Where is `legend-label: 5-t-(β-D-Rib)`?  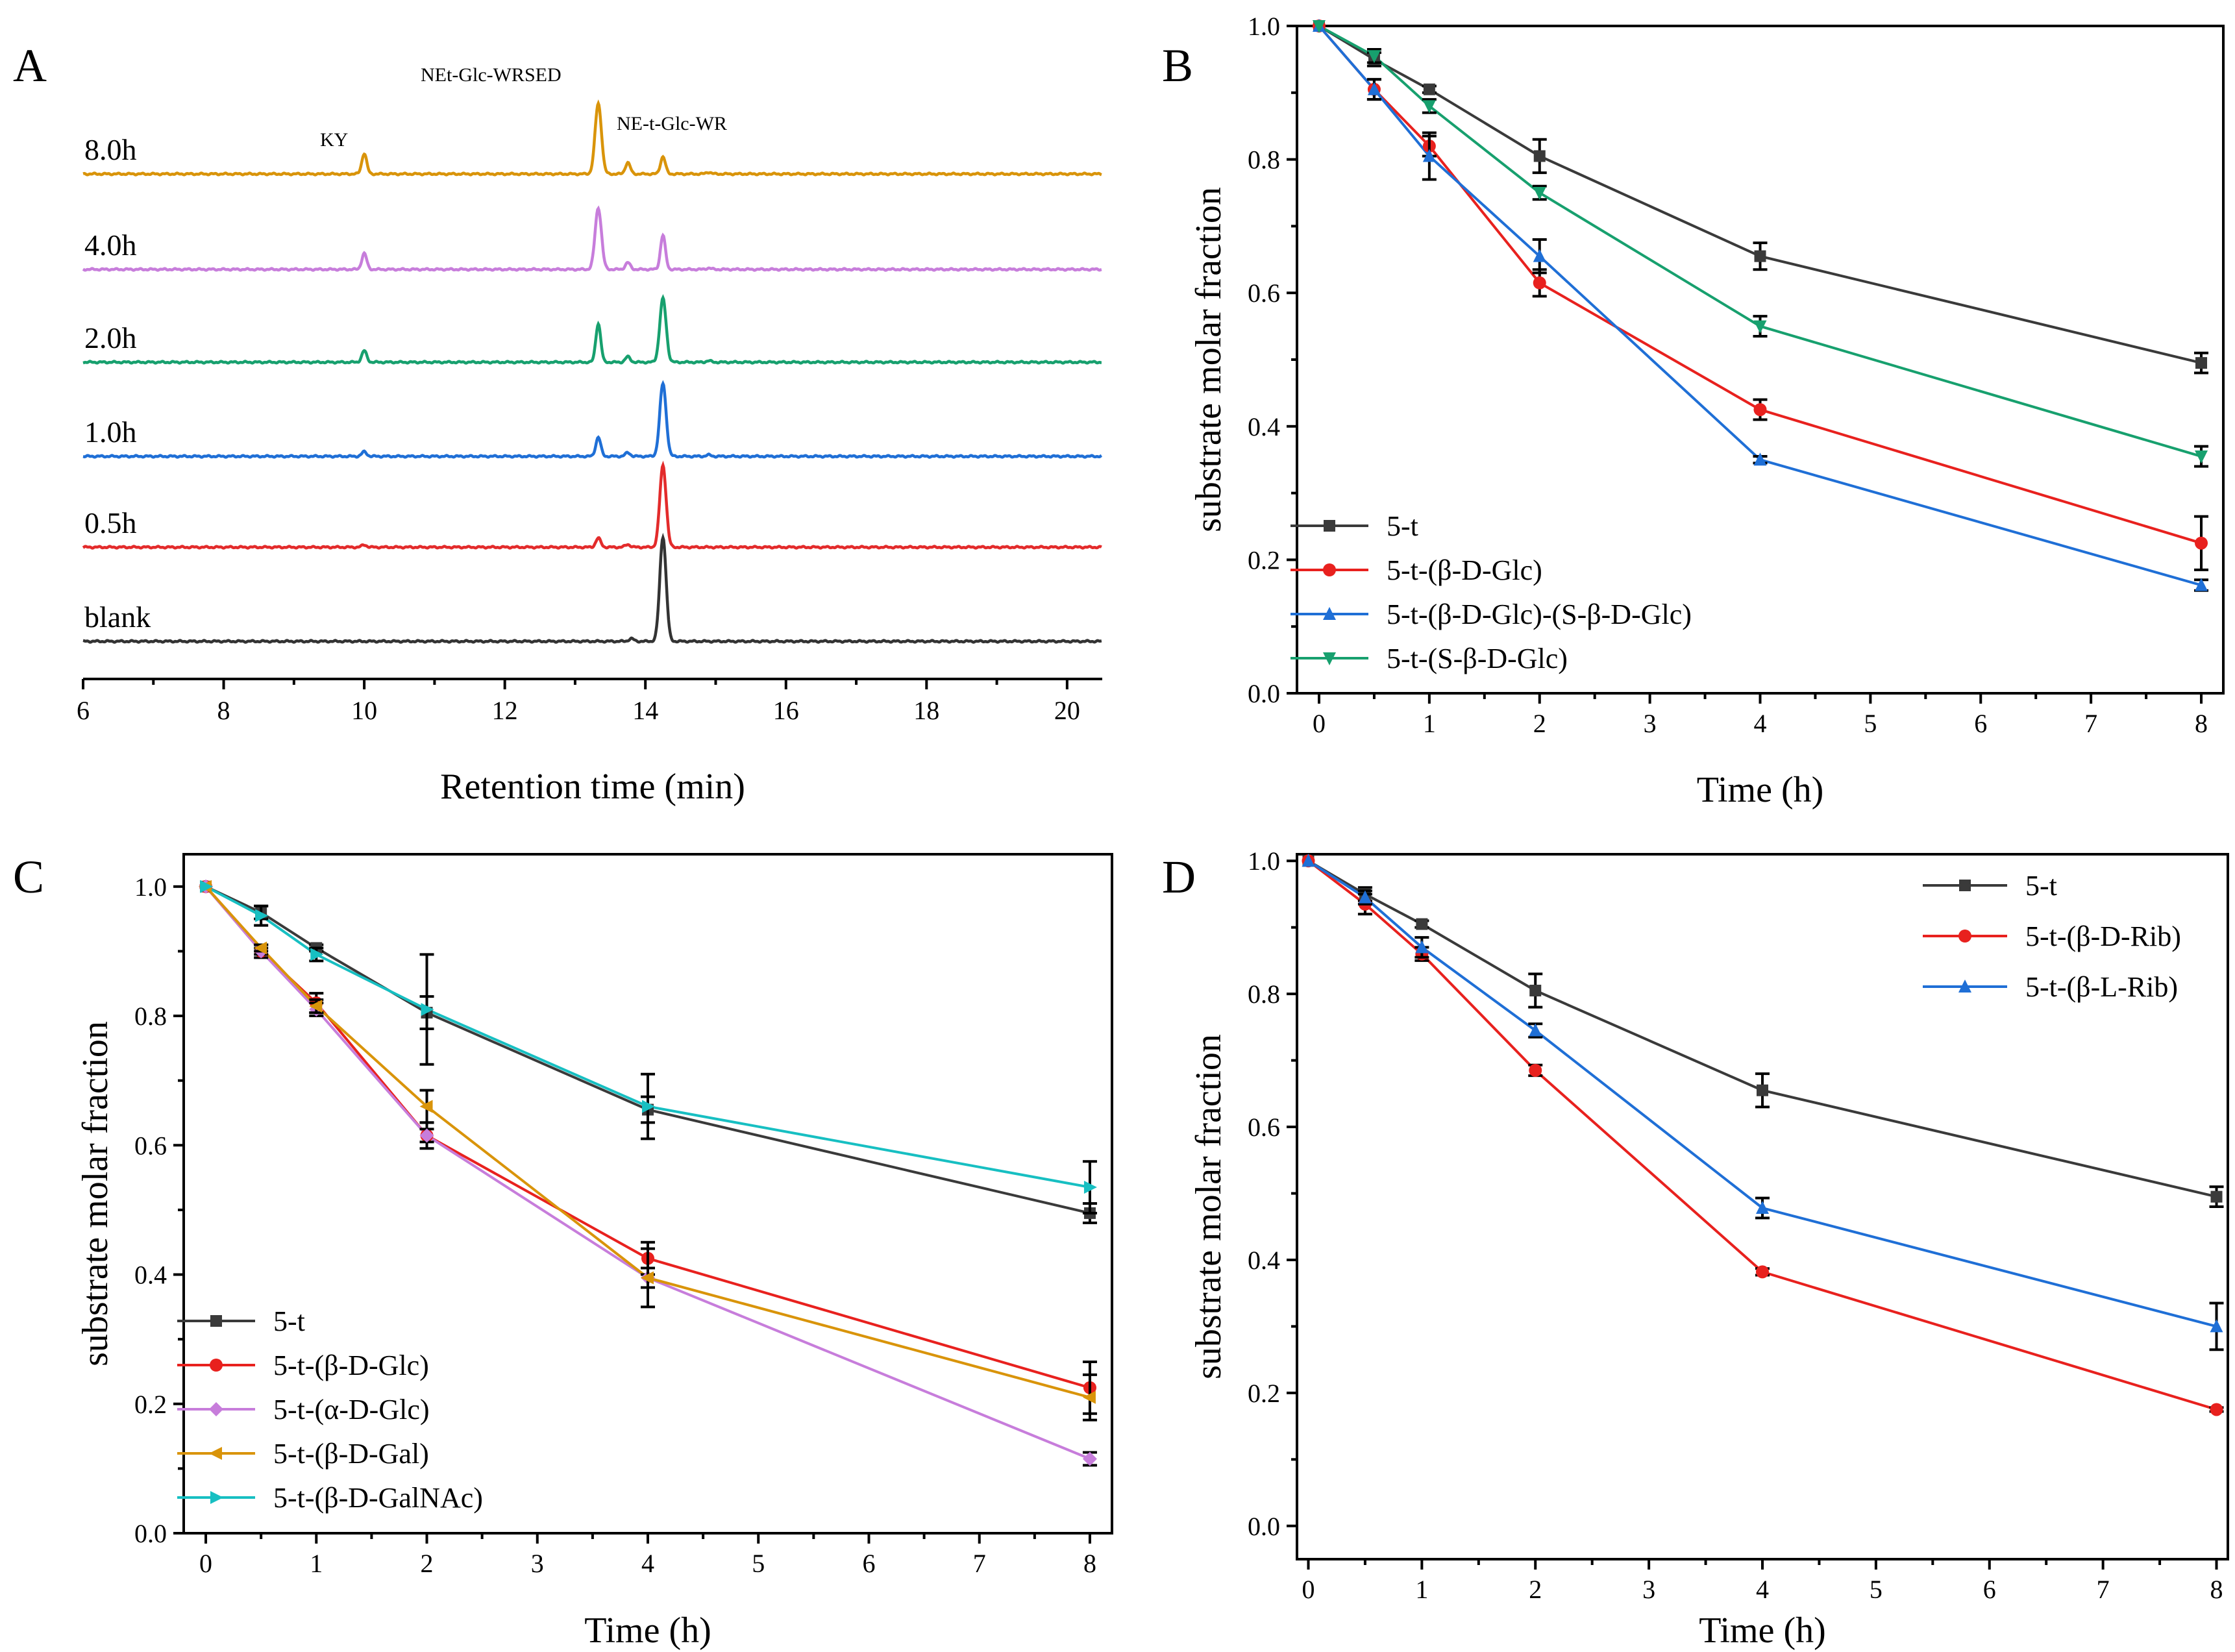 legend-label: 5-t-(β-D-Rib) is located at coordinates (2103, 936).